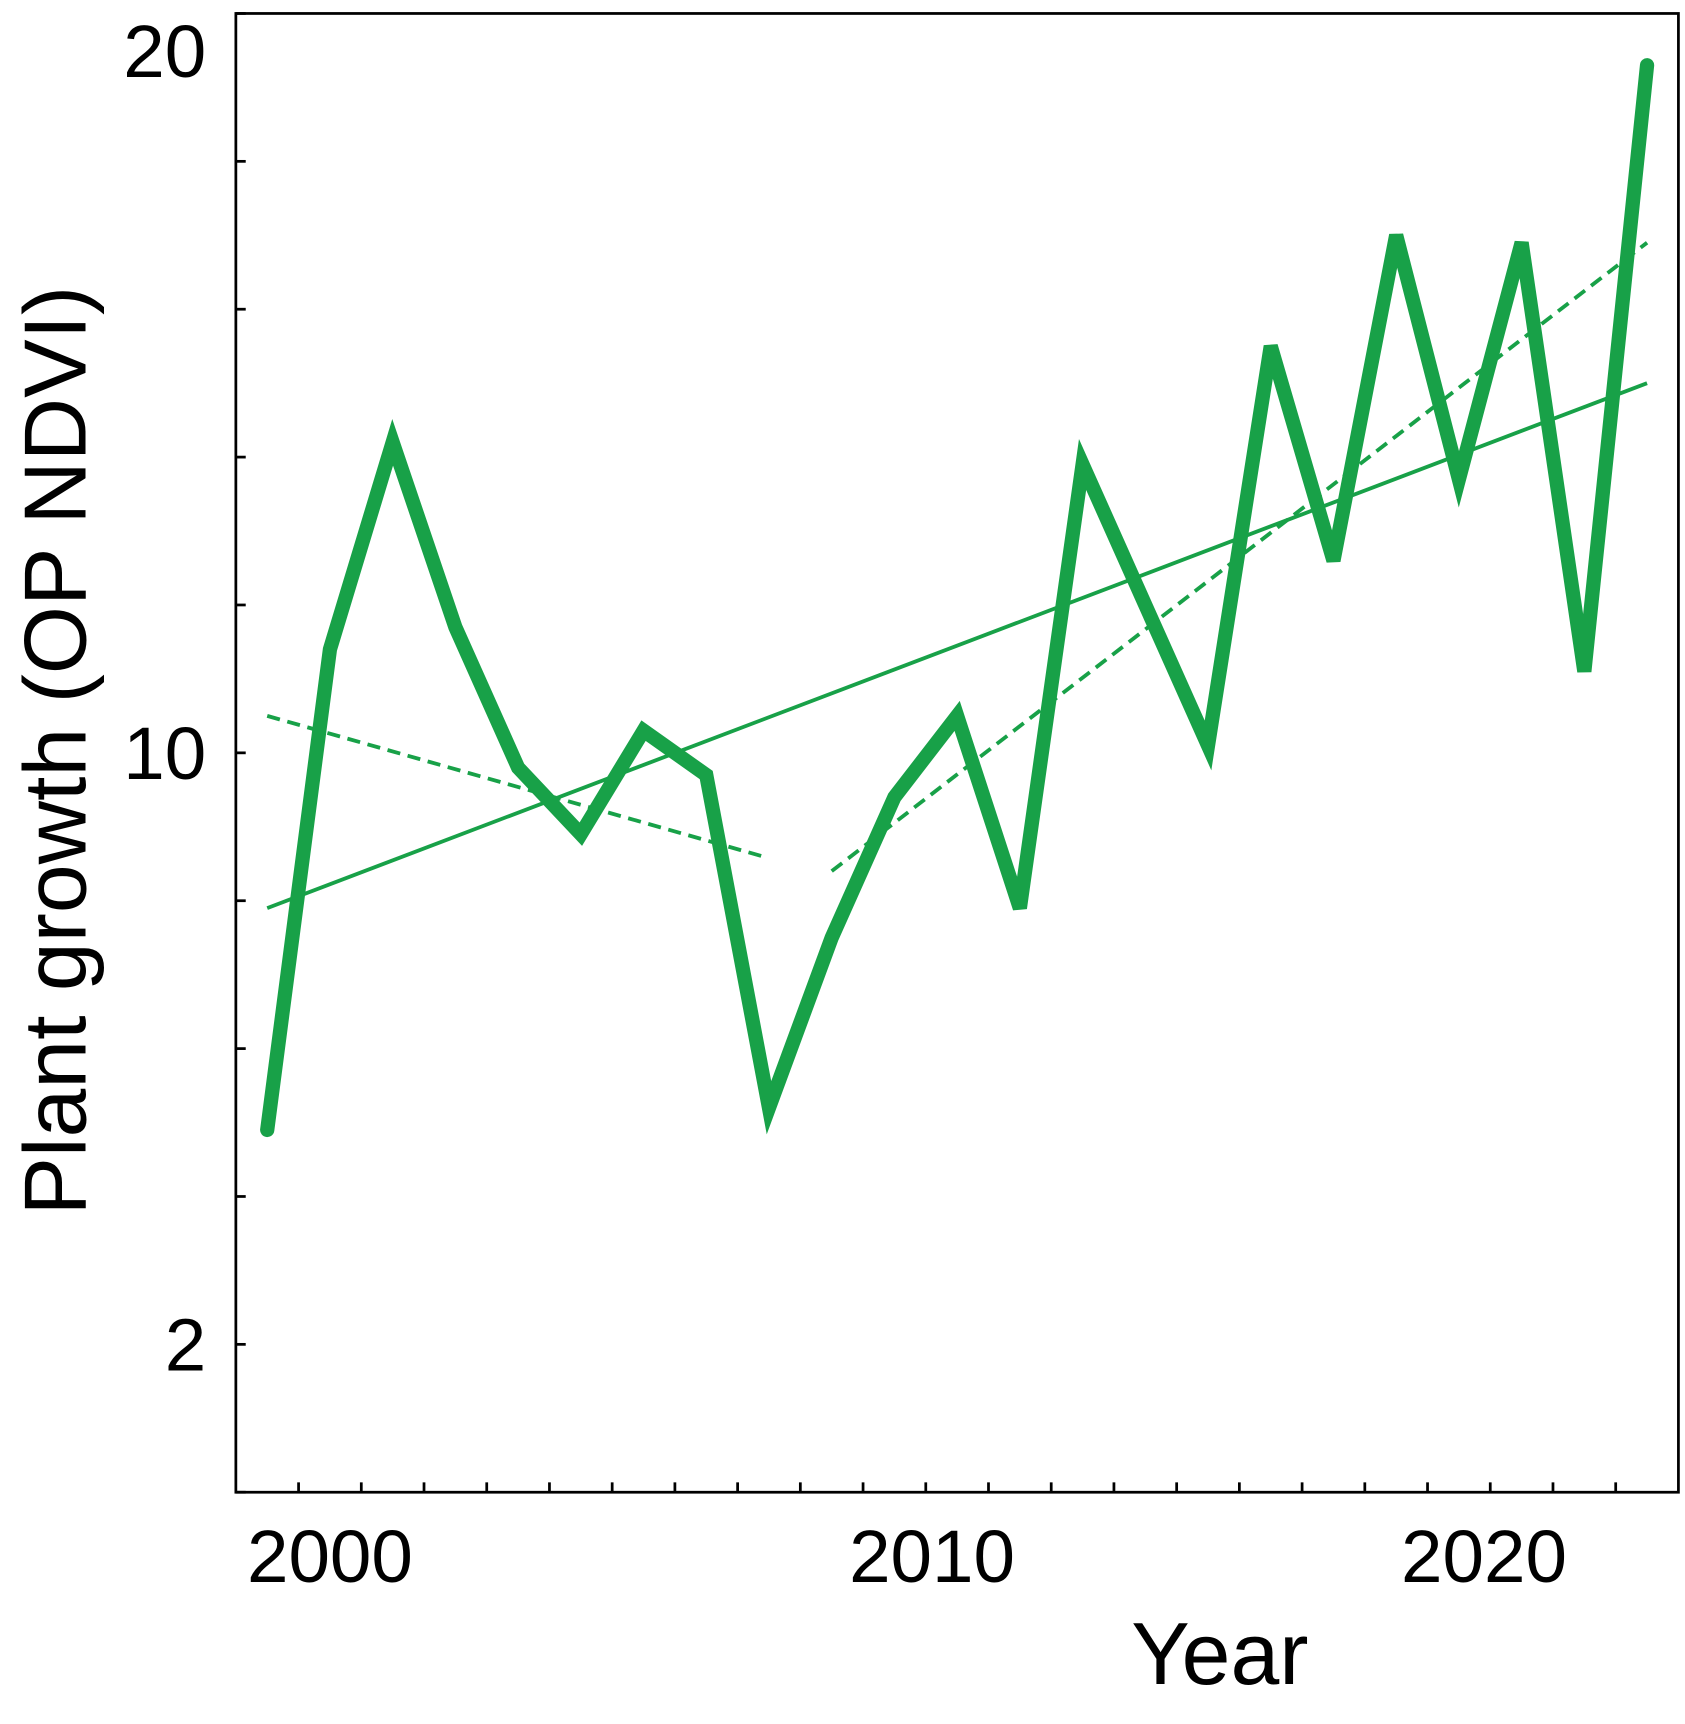 This screenshot has width=1685, height=1724. Describe the element at coordinates (1484, 1556) in the screenshot. I see `x-tick-label: 2020` at that location.